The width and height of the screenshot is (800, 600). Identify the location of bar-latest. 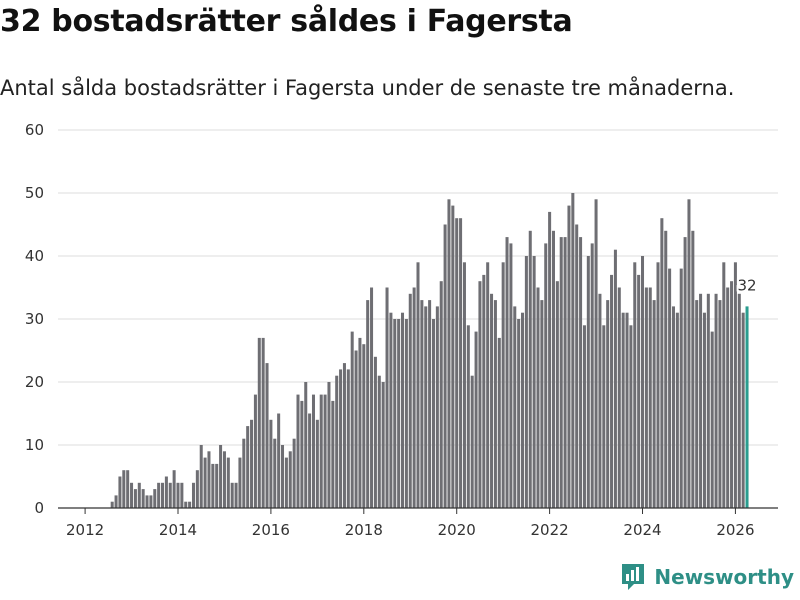
(747, 407).